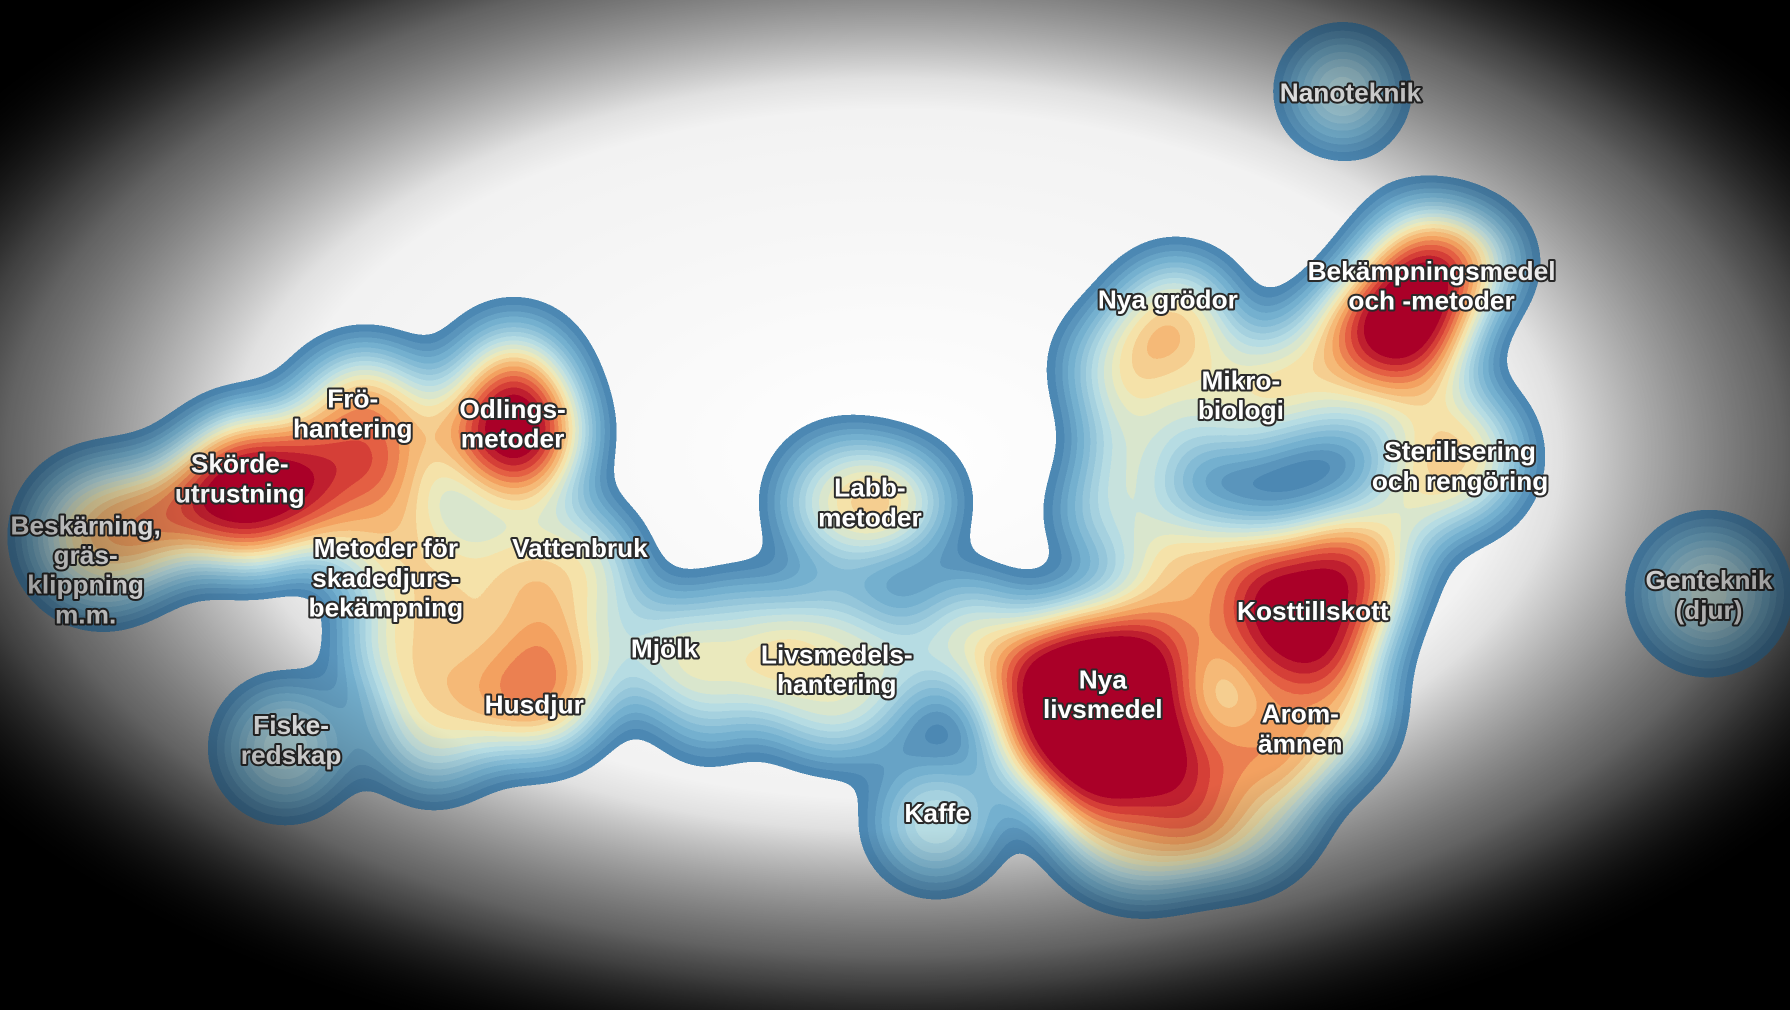  Describe the element at coordinates (1300, 743) in the screenshot. I see `topic-label: ämnen` at that location.